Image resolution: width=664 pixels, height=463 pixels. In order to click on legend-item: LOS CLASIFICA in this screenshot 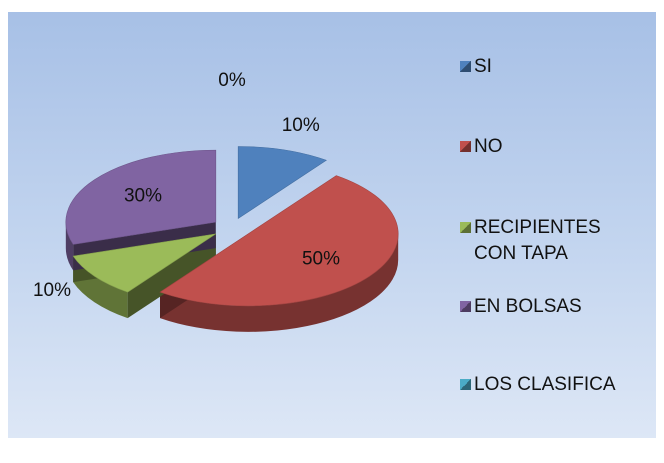, I will do `click(557, 385)`.